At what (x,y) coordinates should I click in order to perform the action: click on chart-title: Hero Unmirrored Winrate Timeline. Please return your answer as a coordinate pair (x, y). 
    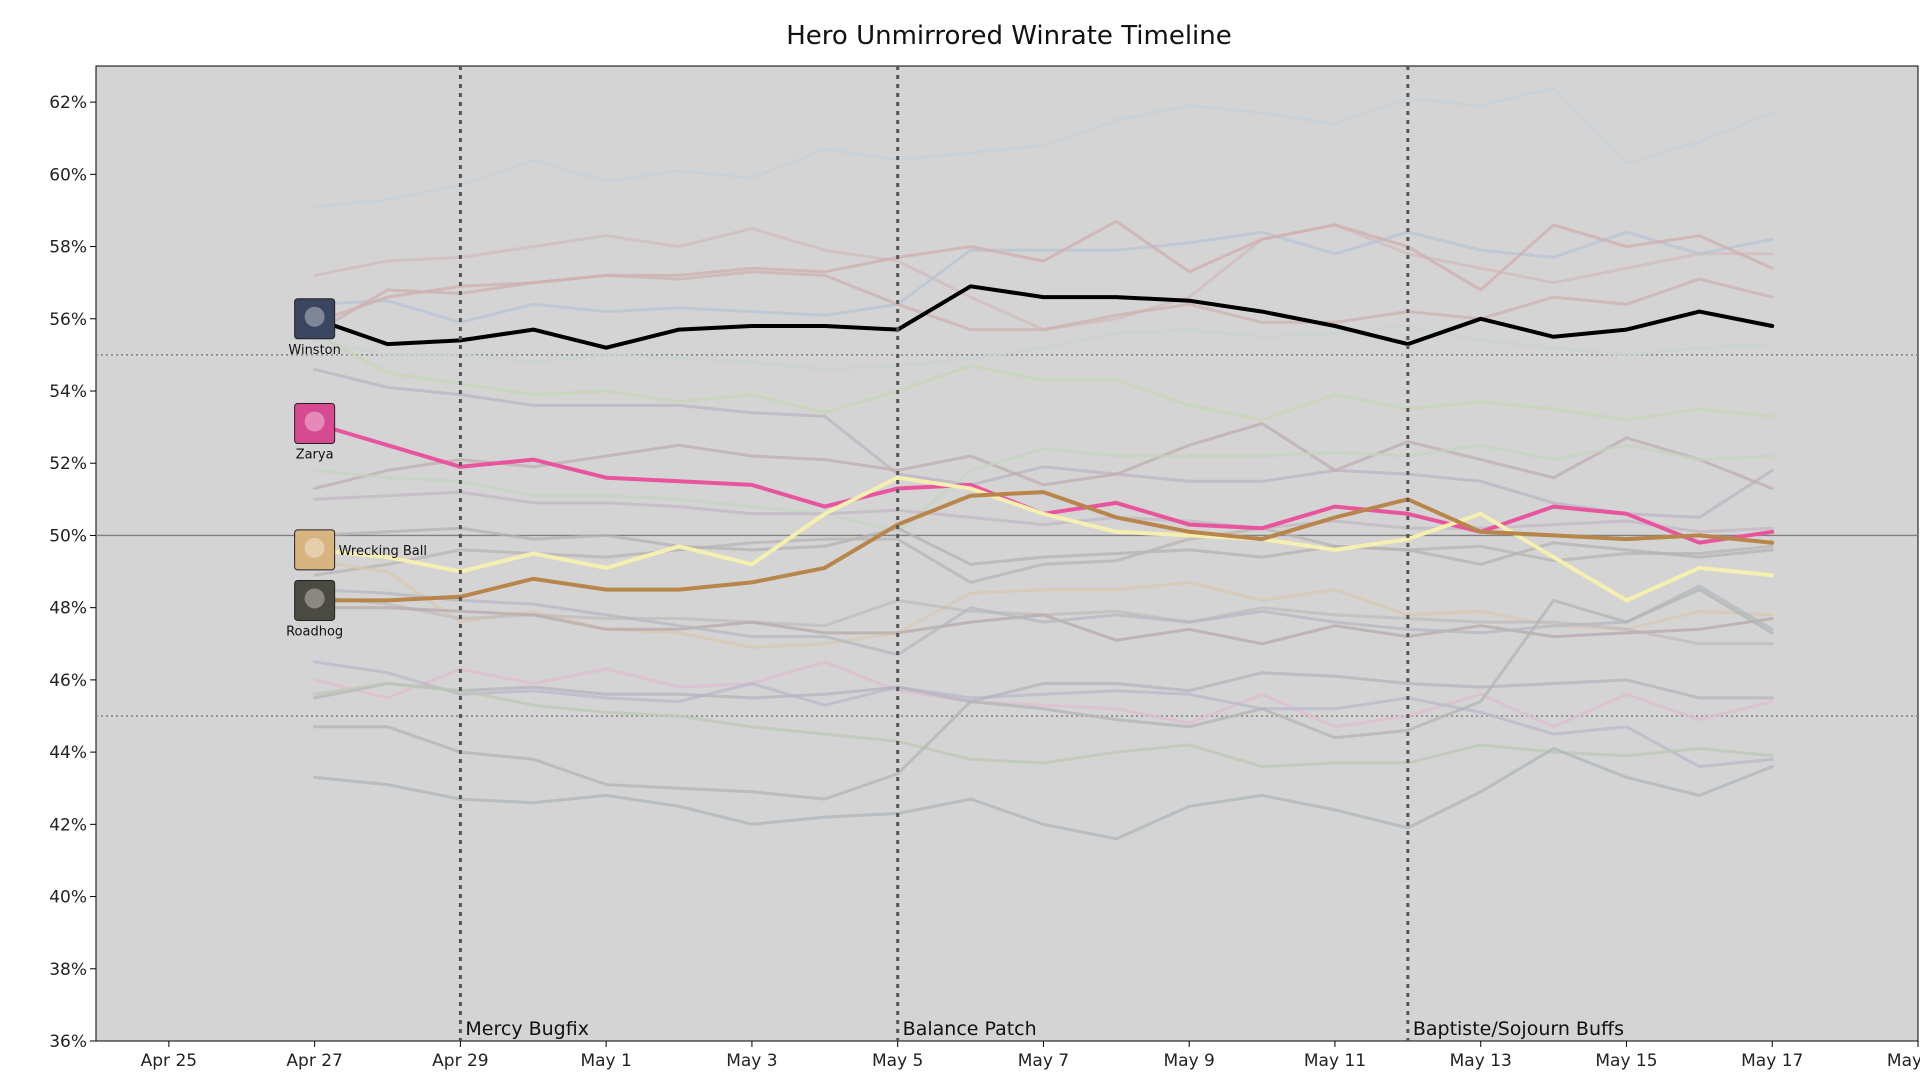
    Looking at the image, I should click on (1009, 36).